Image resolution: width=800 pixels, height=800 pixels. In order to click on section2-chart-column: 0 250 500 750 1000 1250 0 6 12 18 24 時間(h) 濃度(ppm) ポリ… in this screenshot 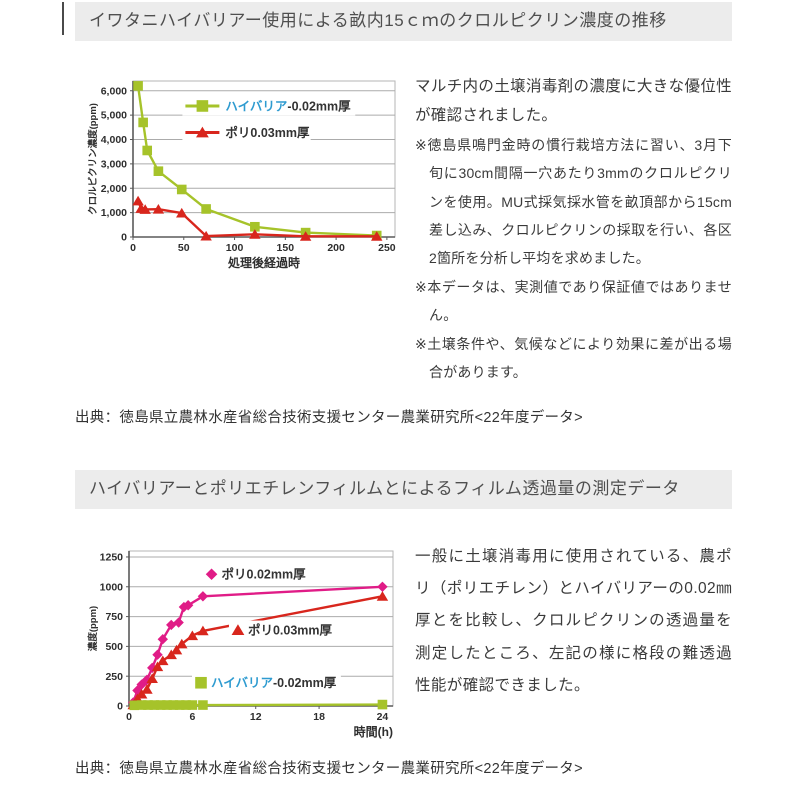, I will do `click(245, 646)`.